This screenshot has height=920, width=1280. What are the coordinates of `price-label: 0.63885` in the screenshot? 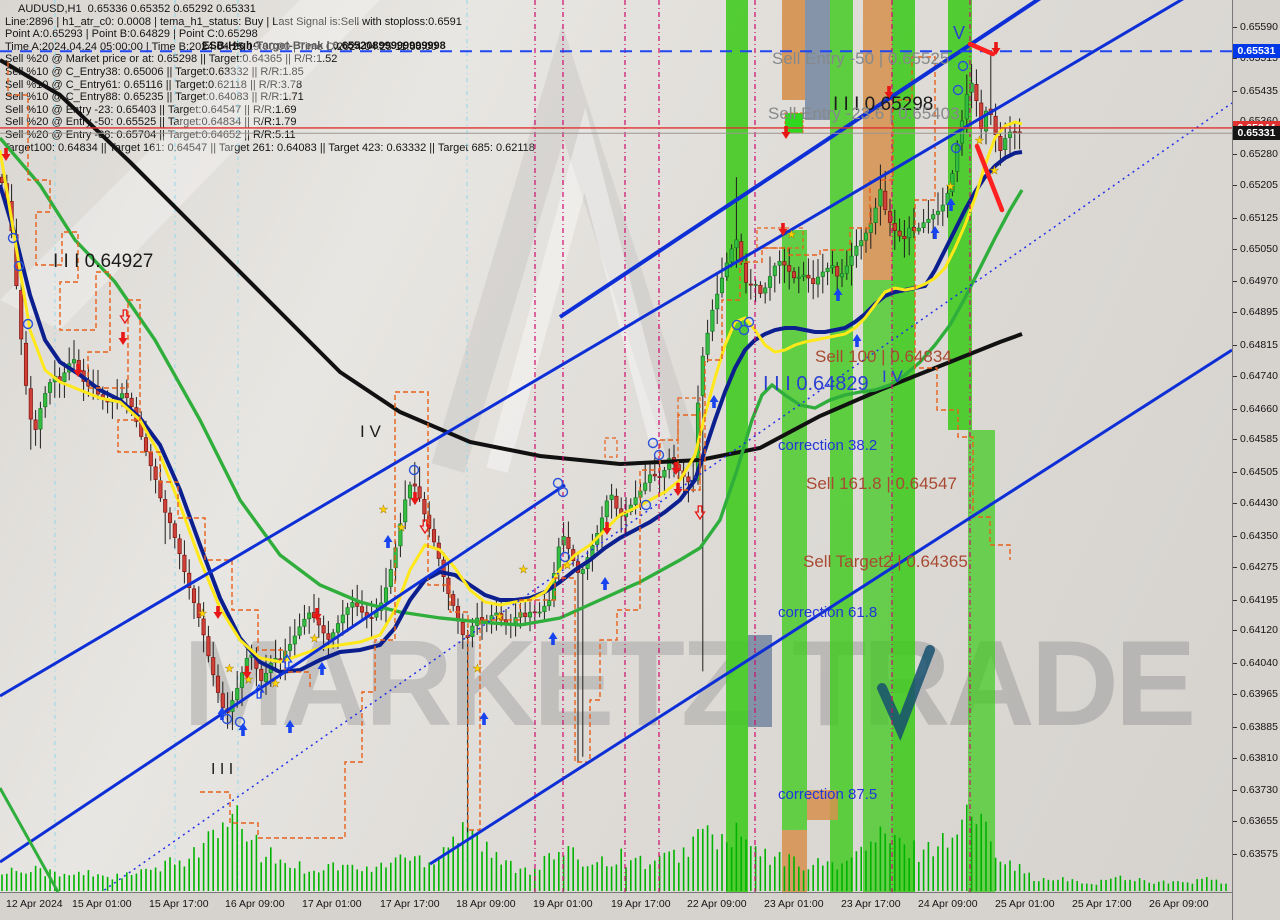 It's located at (1259, 726).